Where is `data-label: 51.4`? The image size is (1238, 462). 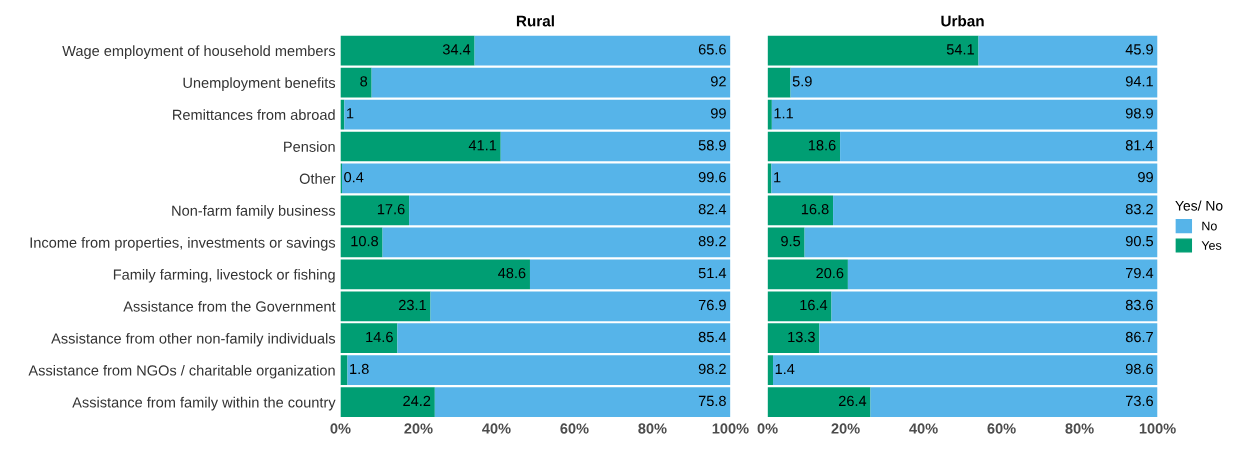
data-label: 51.4 is located at coordinates (712, 273).